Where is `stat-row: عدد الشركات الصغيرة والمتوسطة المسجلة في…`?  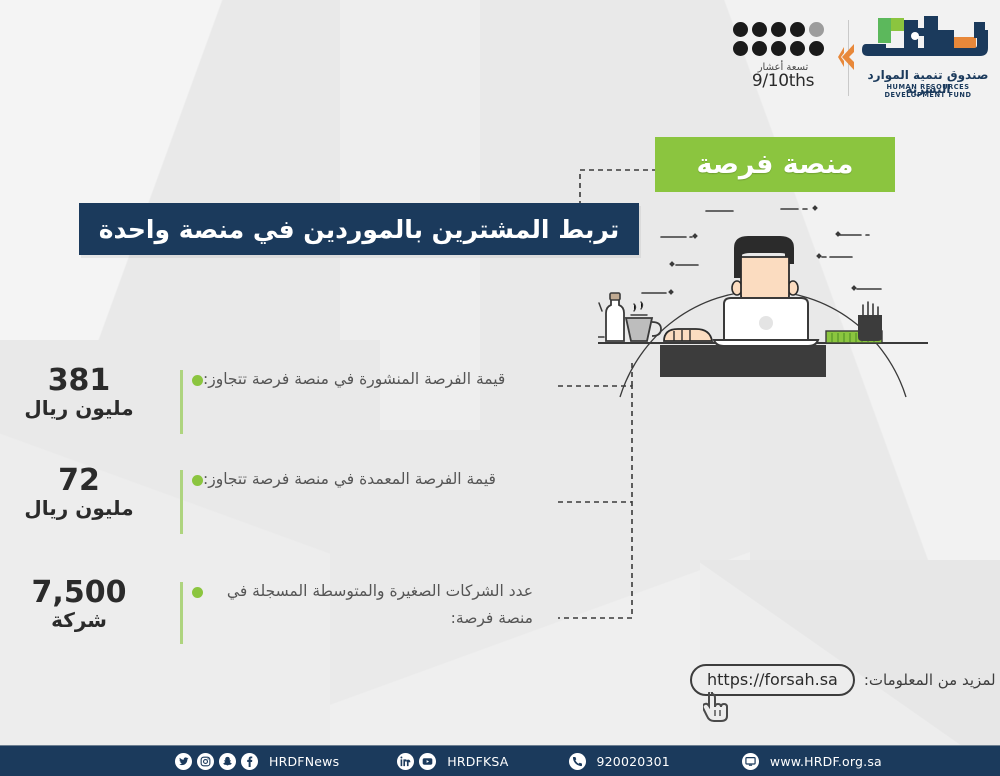 stat-row: عدد الشركات الصغيرة والمتوسطة المسجلة في… is located at coordinates (300, 611).